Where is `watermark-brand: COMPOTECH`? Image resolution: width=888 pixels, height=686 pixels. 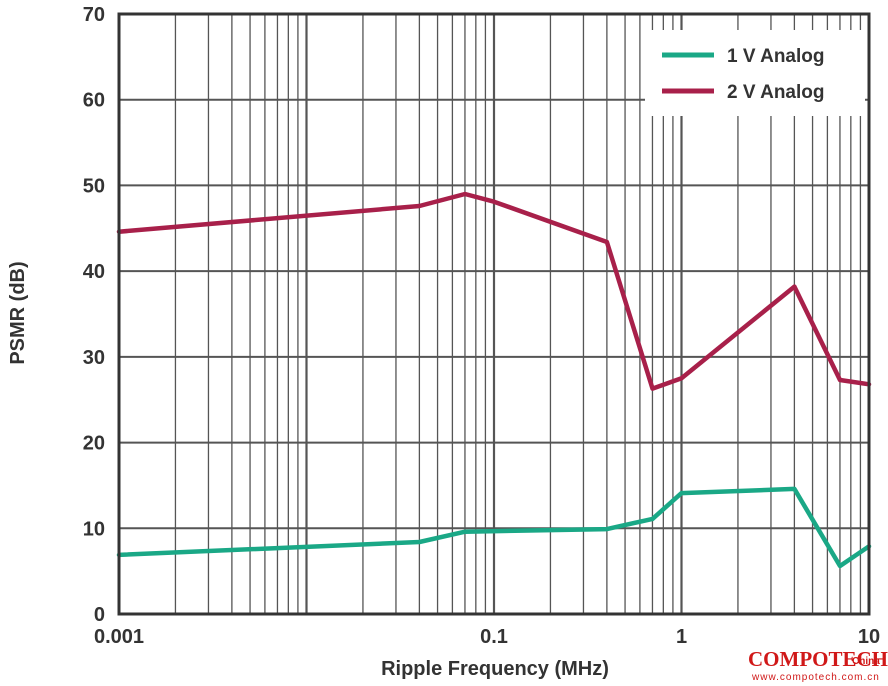 watermark-brand: COMPOTECH is located at coordinates (818, 659).